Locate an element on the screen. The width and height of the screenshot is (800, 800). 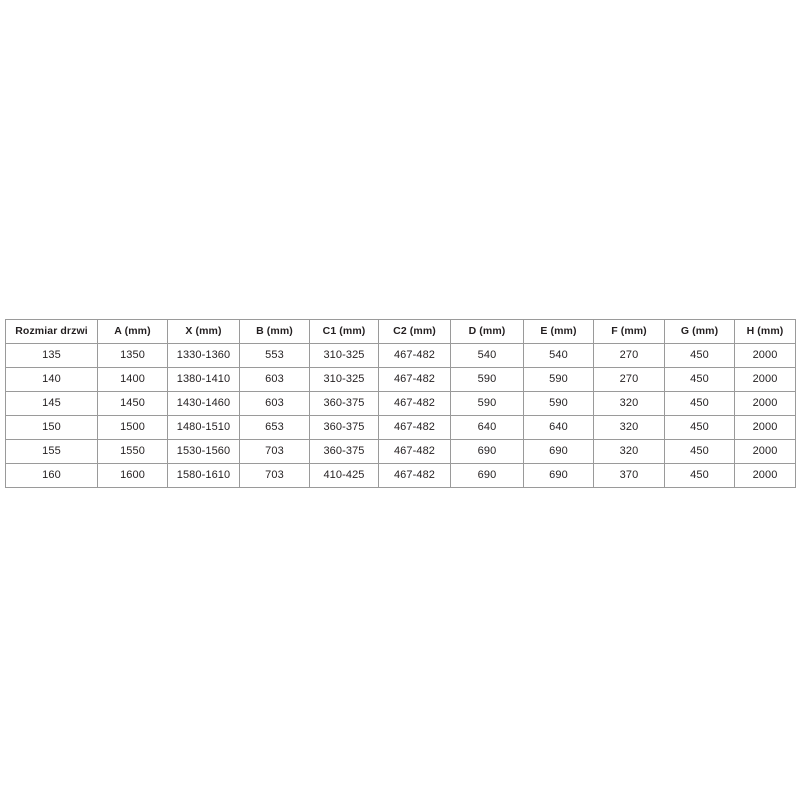
cell-rozmiar-drzwi: 155 is located at coordinates (51, 451).